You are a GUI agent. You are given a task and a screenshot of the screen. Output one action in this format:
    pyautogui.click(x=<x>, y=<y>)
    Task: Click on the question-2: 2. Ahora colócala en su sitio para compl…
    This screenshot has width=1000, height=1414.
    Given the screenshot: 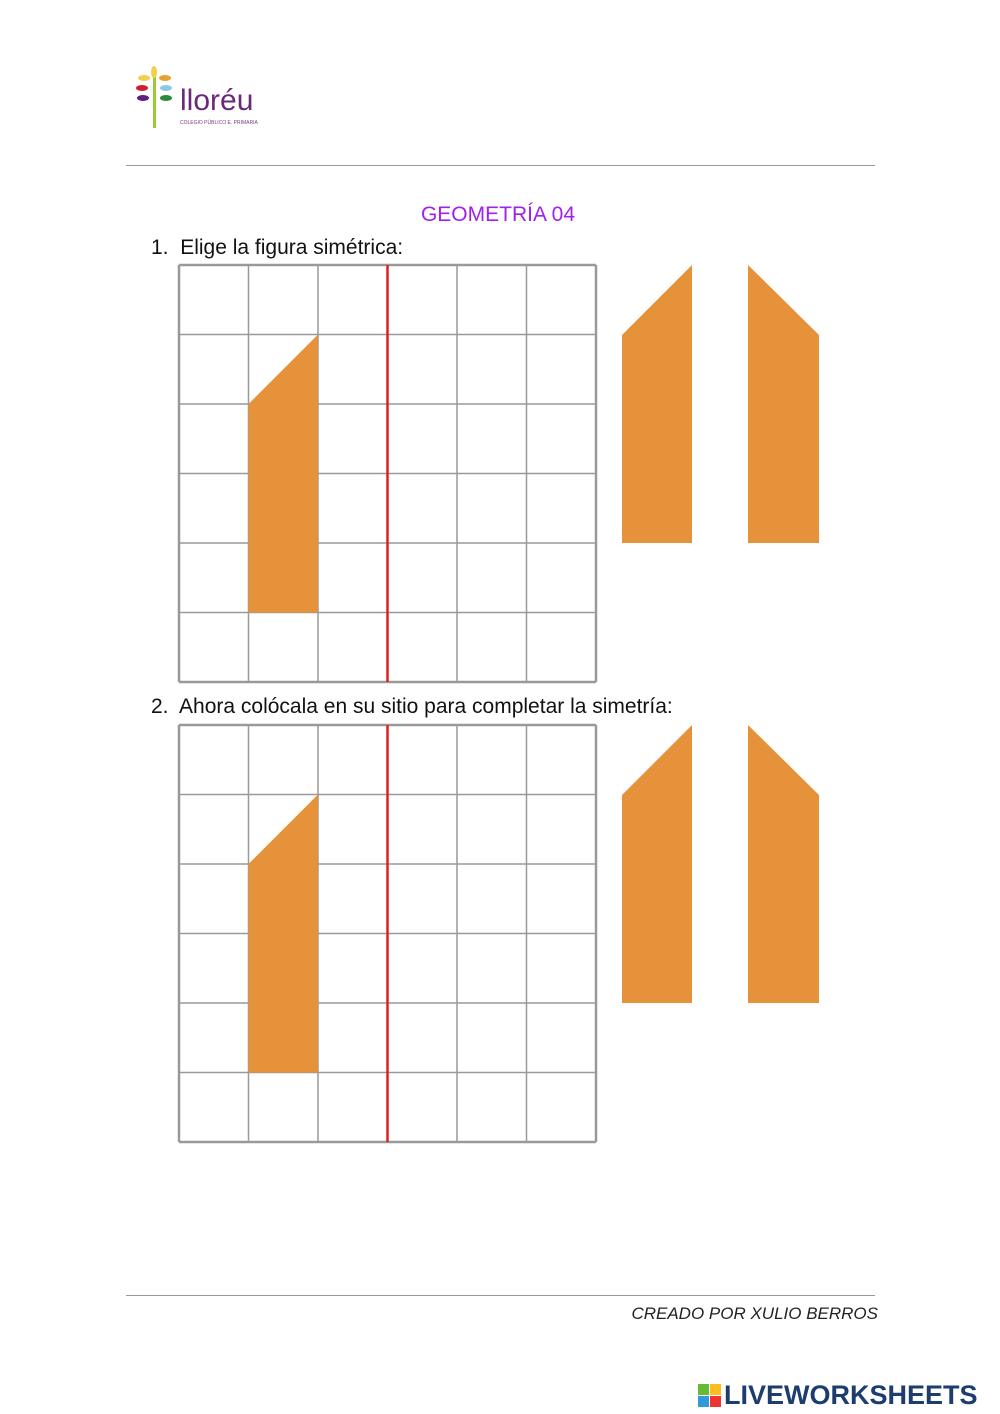 What is the action you would take?
    pyautogui.click(x=412, y=706)
    